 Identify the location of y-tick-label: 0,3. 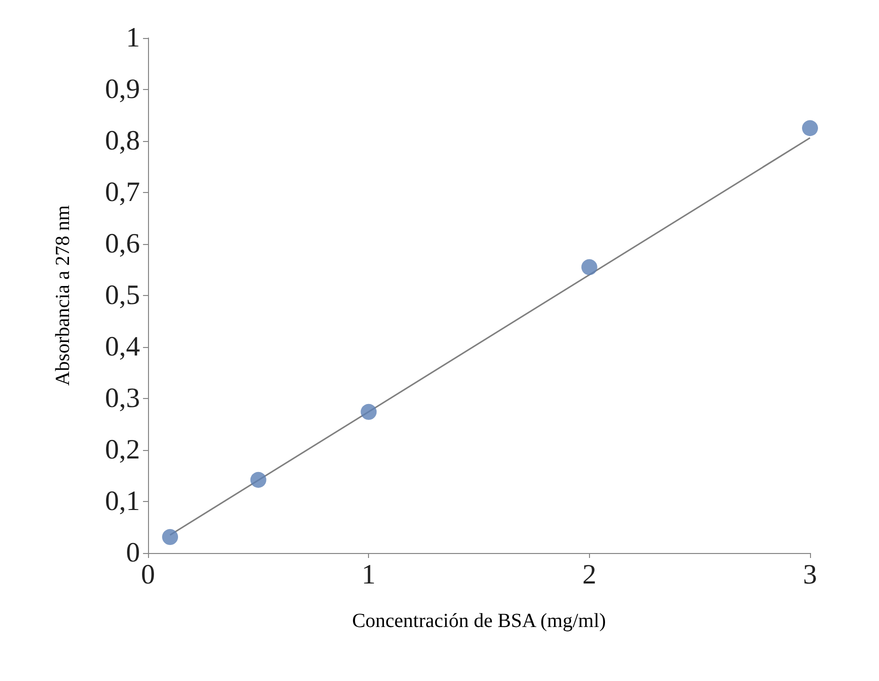
(122, 398).